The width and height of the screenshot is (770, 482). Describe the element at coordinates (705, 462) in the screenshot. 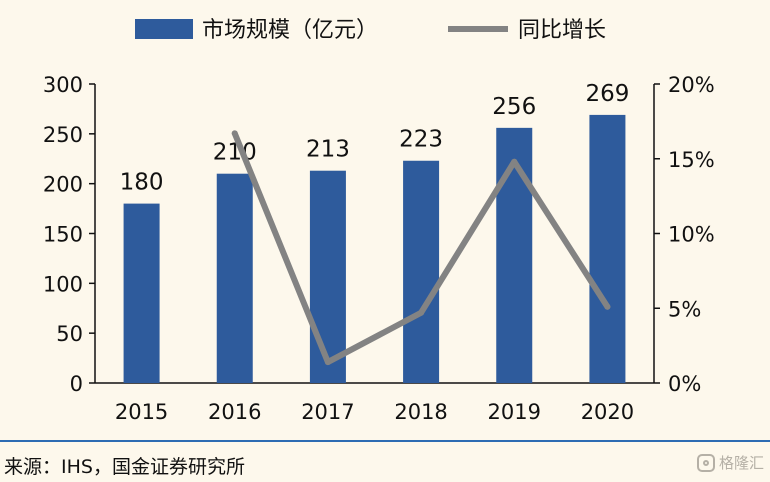

I see `watermark-logo-icon` at that location.